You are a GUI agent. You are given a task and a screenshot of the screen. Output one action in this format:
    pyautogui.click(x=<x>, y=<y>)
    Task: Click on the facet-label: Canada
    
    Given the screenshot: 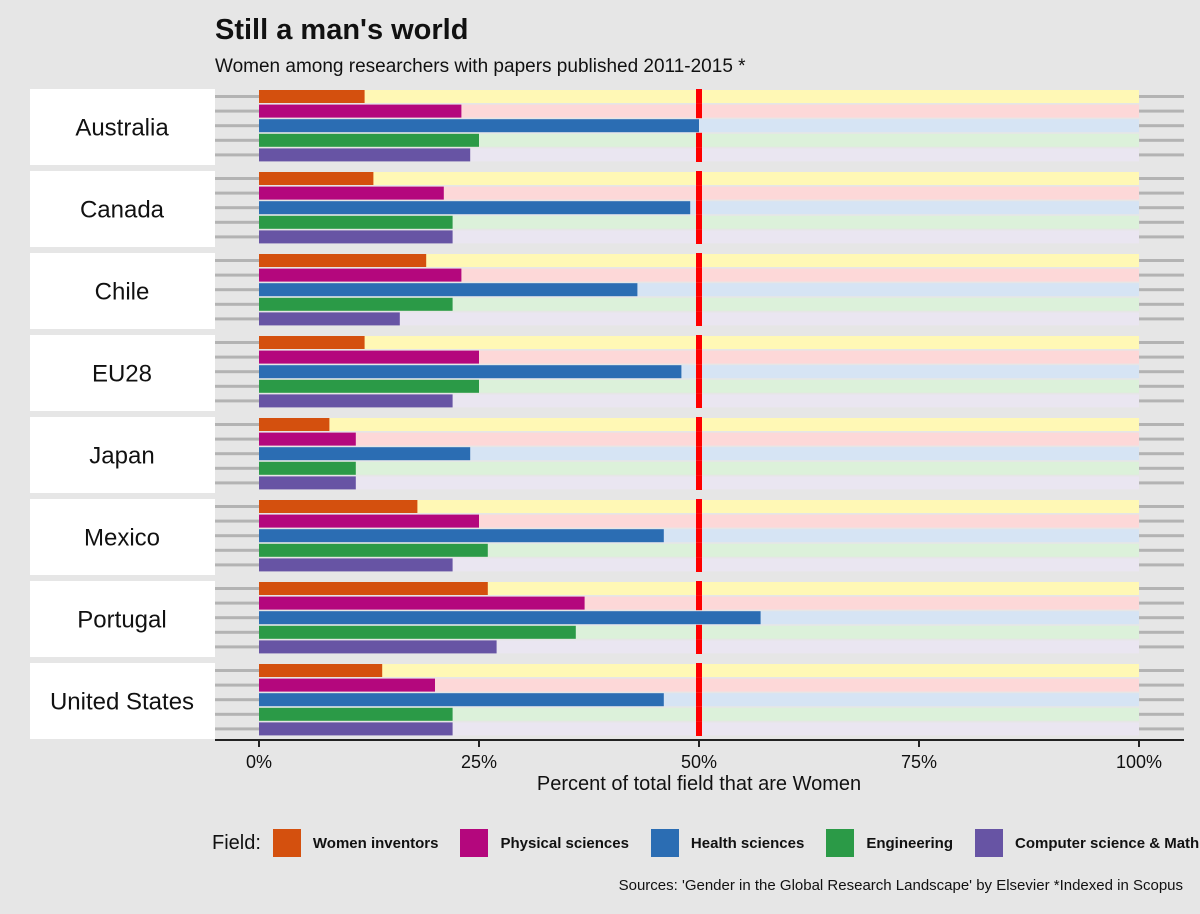 What is the action you would take?
    pyautogui.click(x=122, y=210)
    